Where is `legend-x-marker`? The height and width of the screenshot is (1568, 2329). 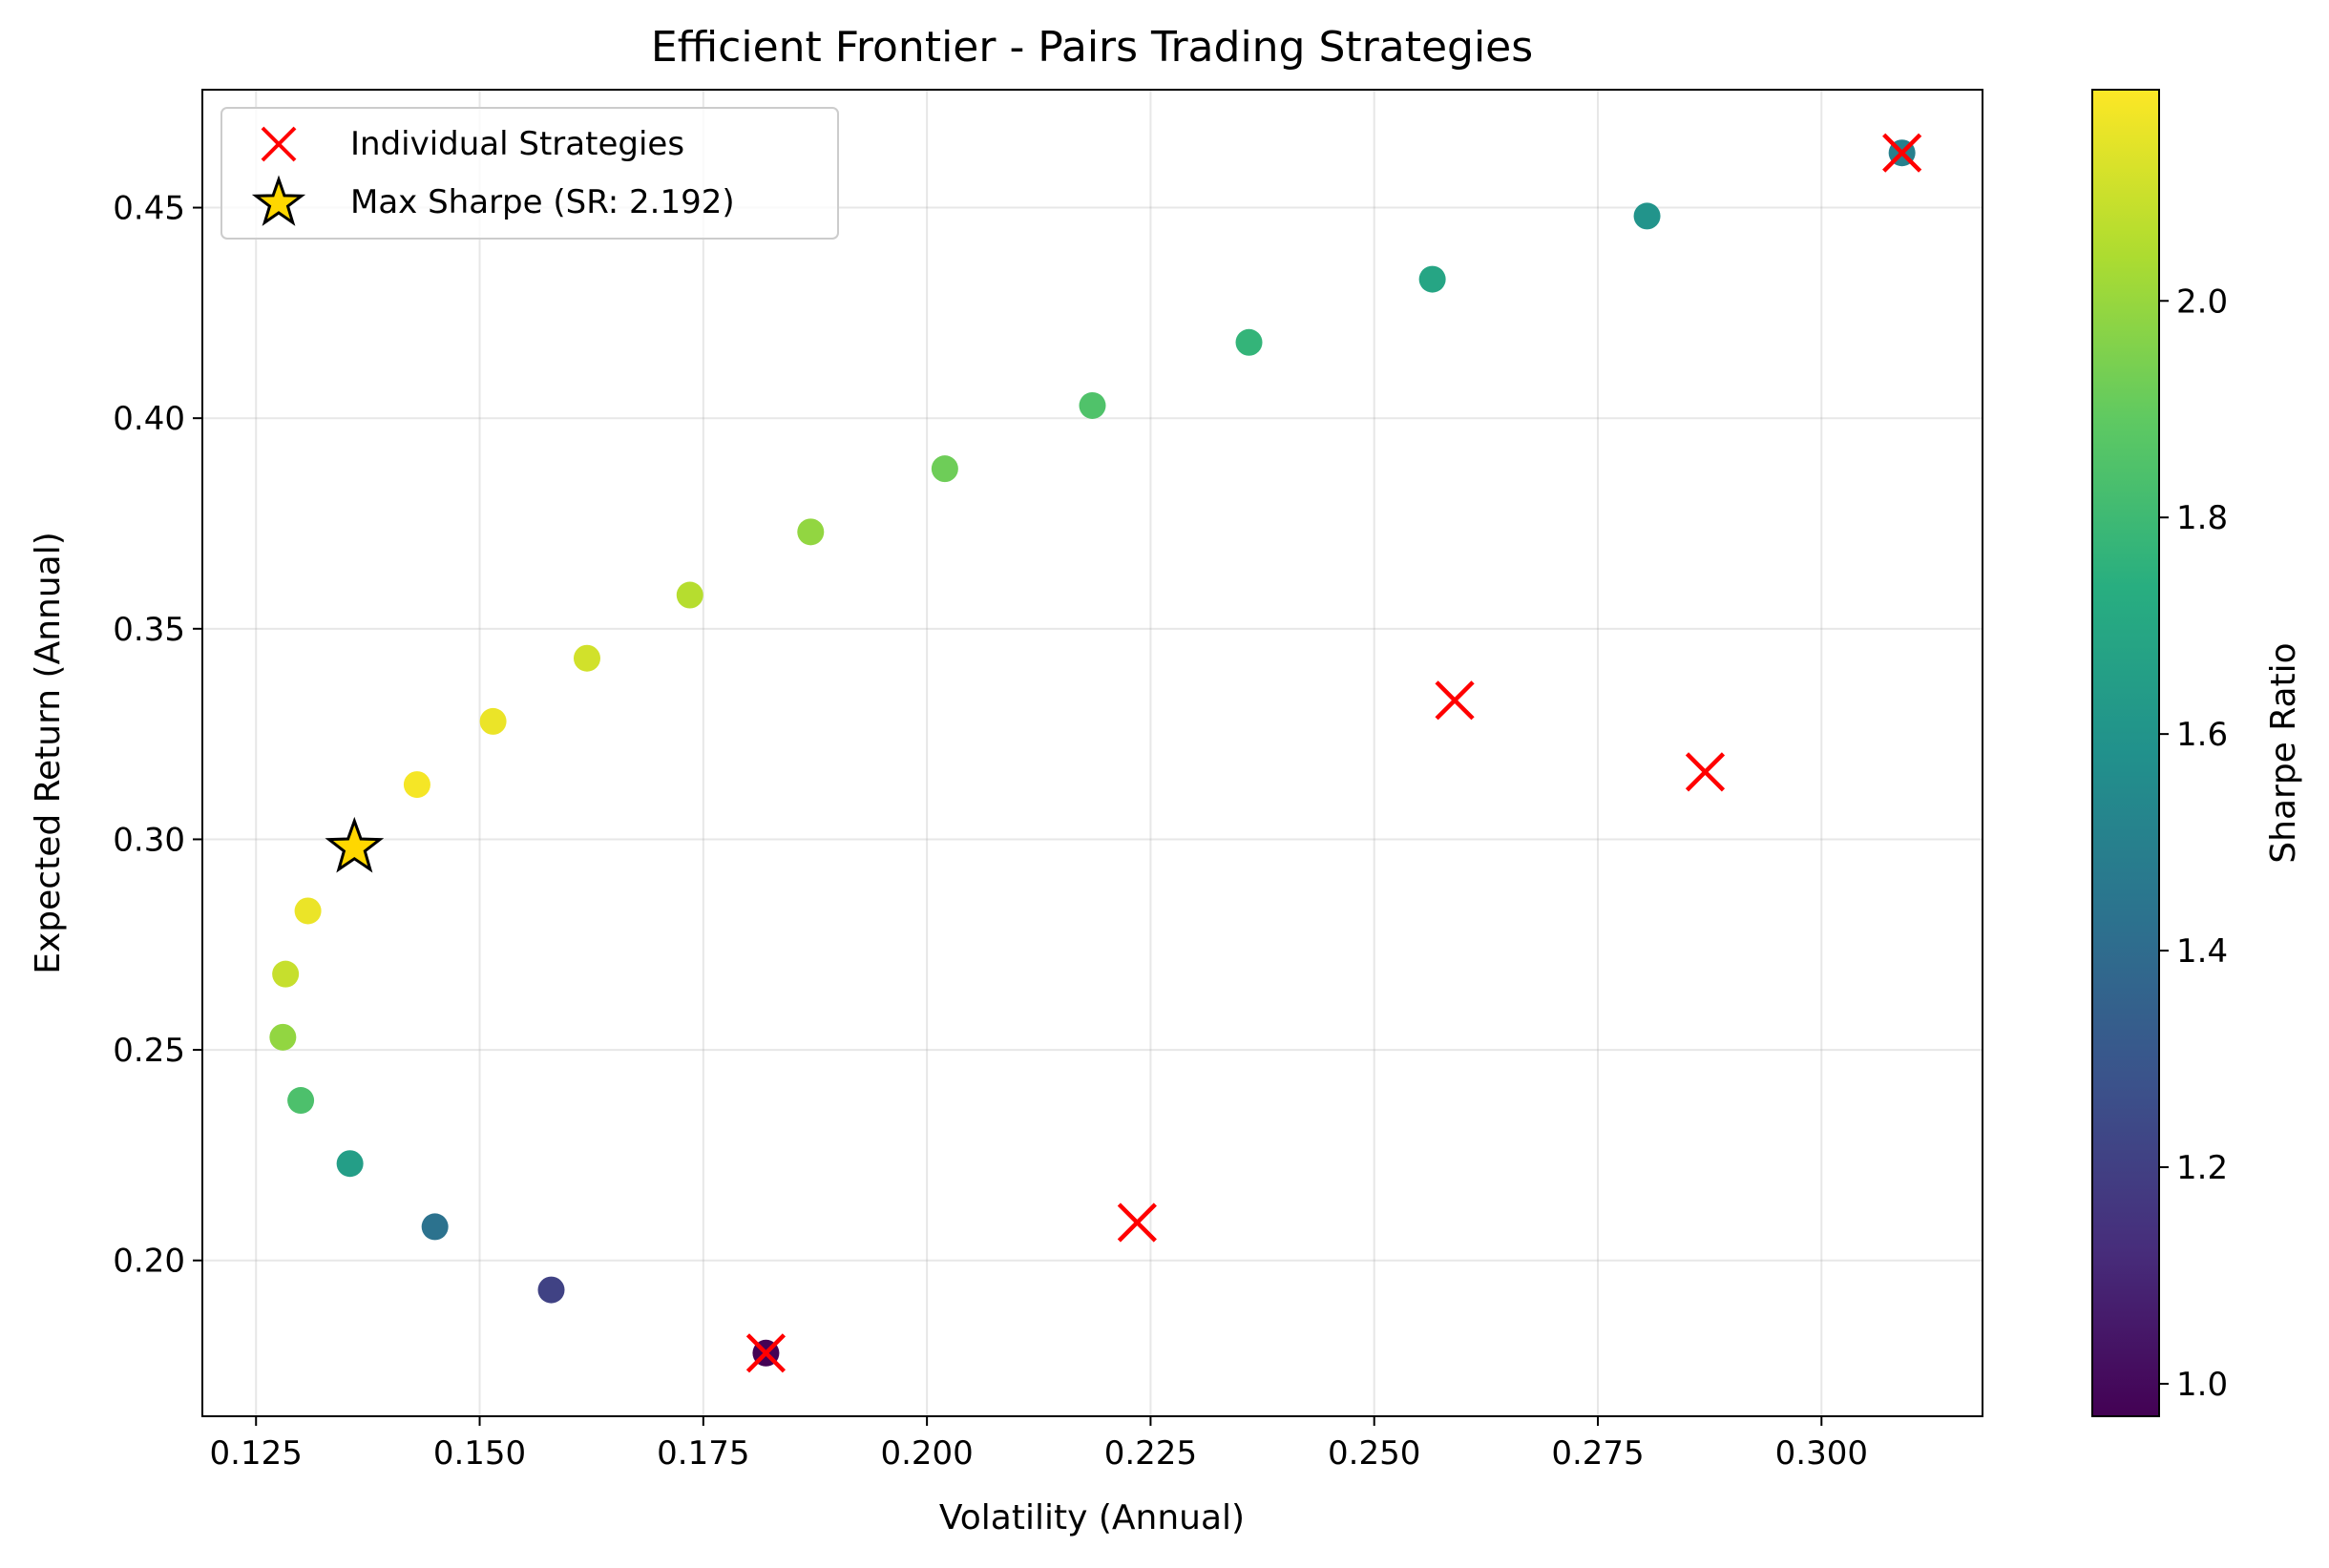
legend-x-marker is located at coordinates (279, 144).